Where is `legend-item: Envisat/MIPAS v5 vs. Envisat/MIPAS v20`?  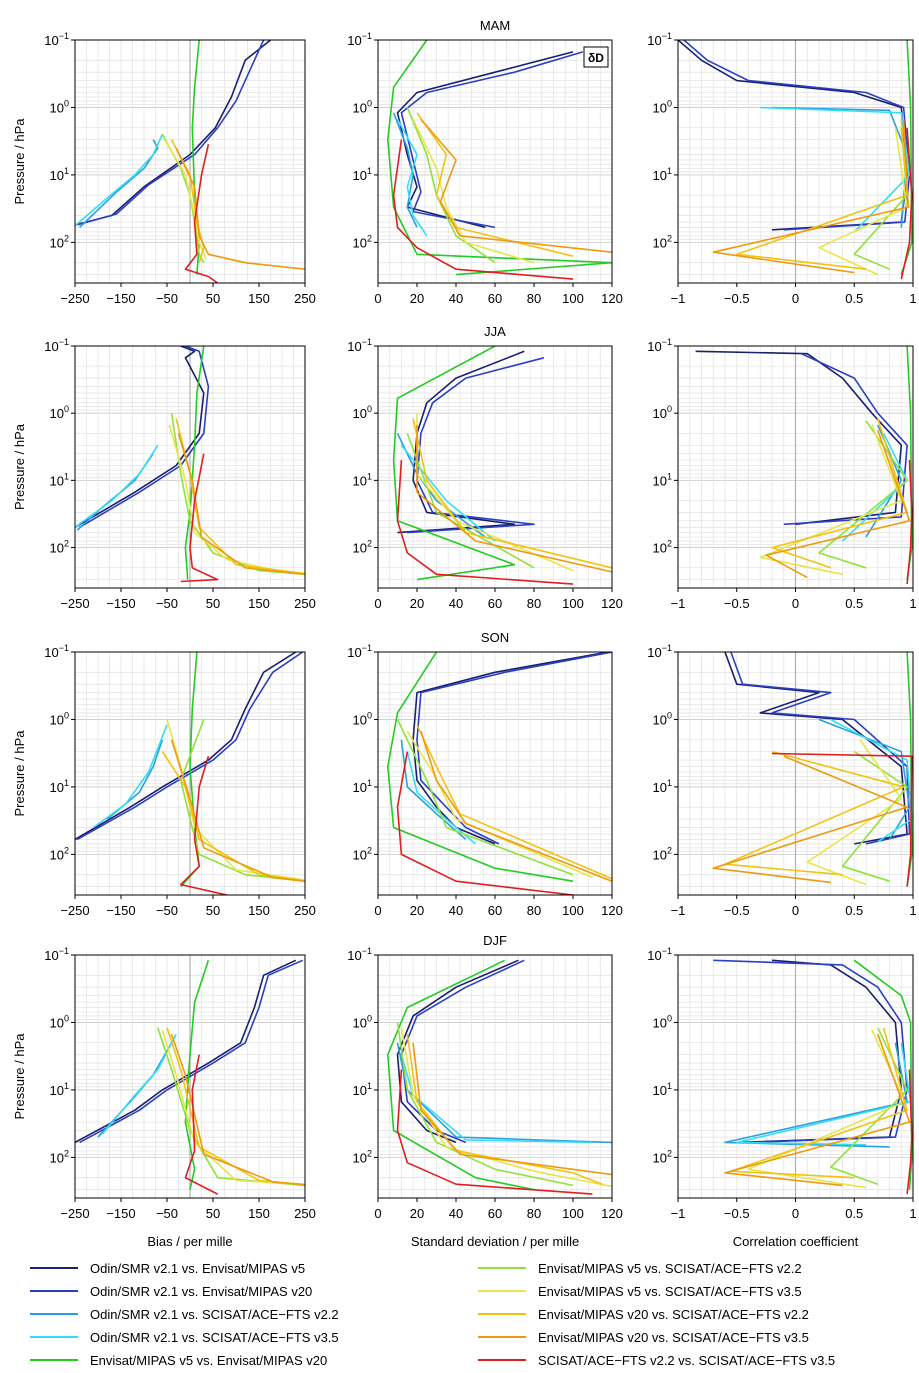 legend-item: Envisat/MIPAS v5 vs. Envisat/MIPAS v20 is located at coordinates (178, 1360).